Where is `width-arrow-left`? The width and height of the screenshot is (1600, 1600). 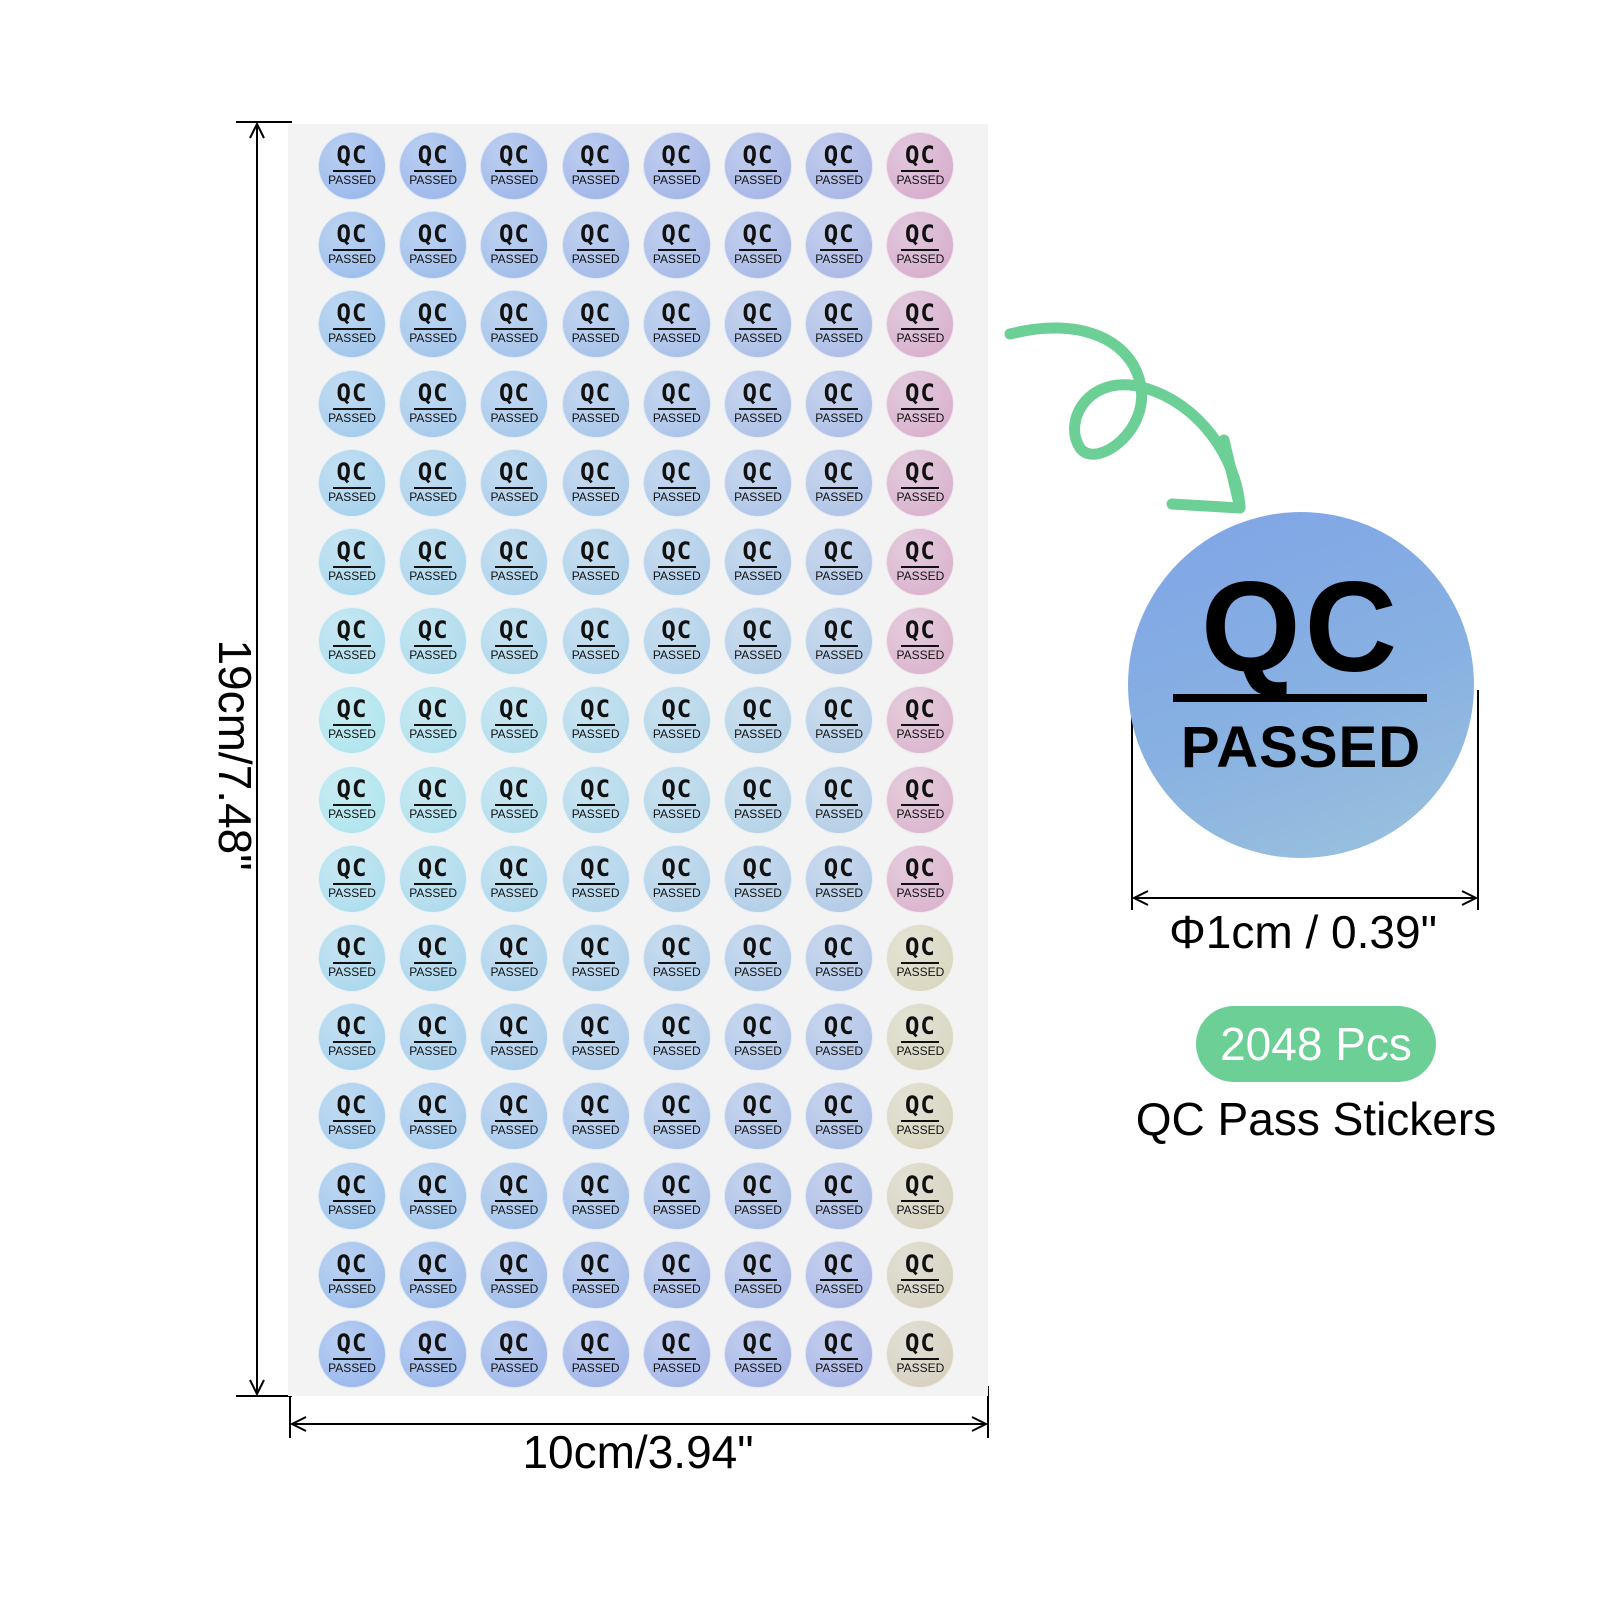 width-arrow-left is located at coordinates (298, 1424).